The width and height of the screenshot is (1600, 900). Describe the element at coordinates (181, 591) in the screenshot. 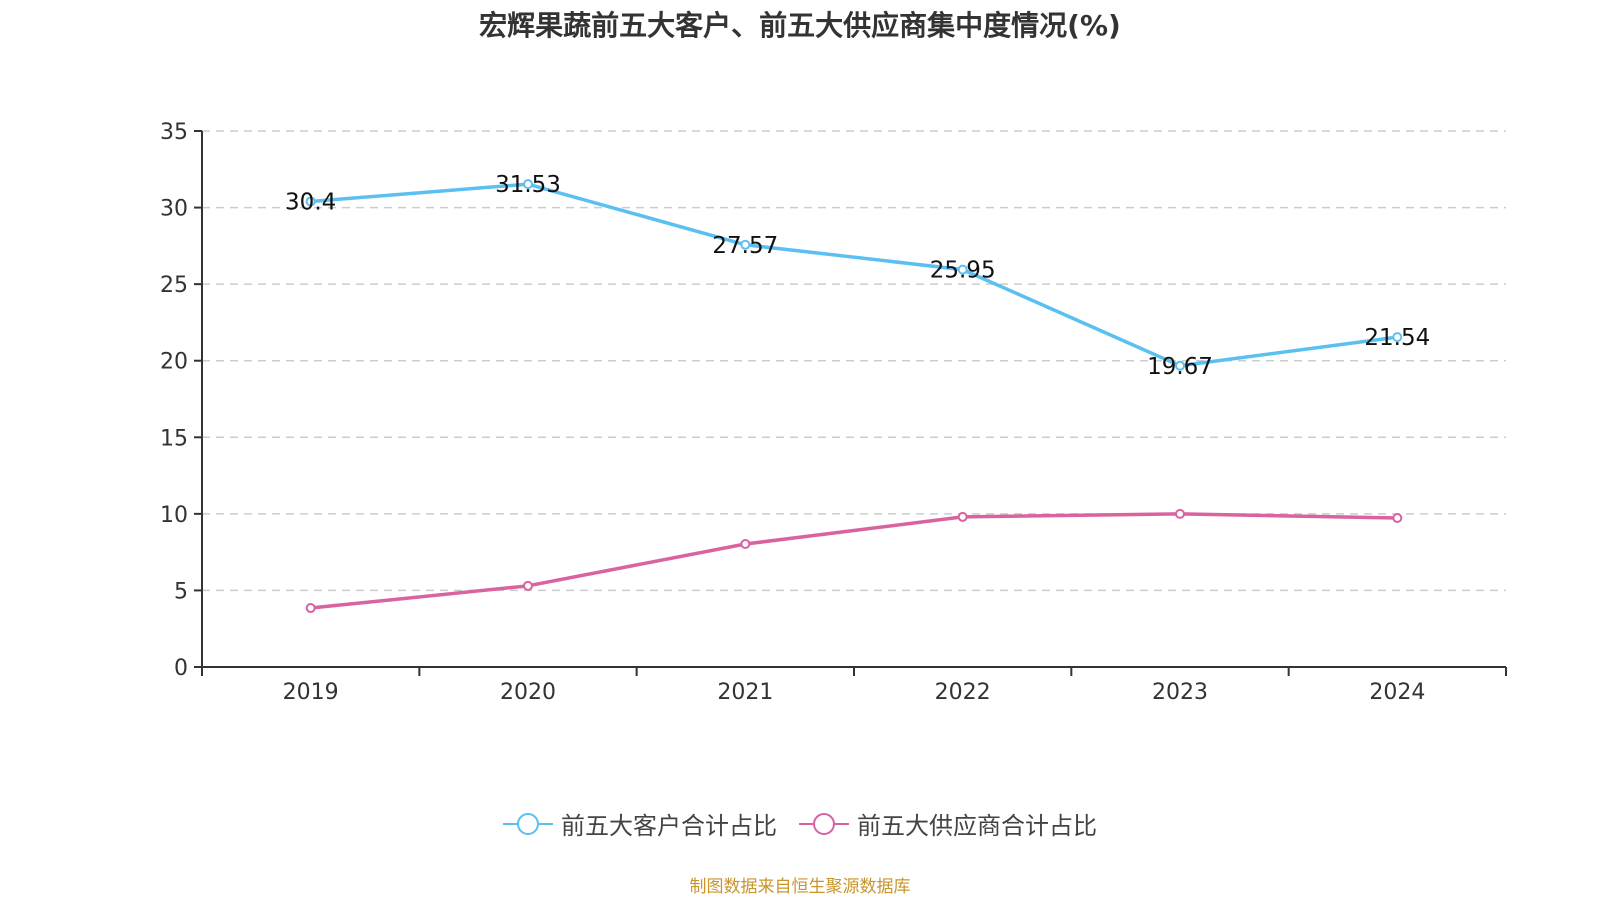

I see `y-tick-label: 5` at that location.